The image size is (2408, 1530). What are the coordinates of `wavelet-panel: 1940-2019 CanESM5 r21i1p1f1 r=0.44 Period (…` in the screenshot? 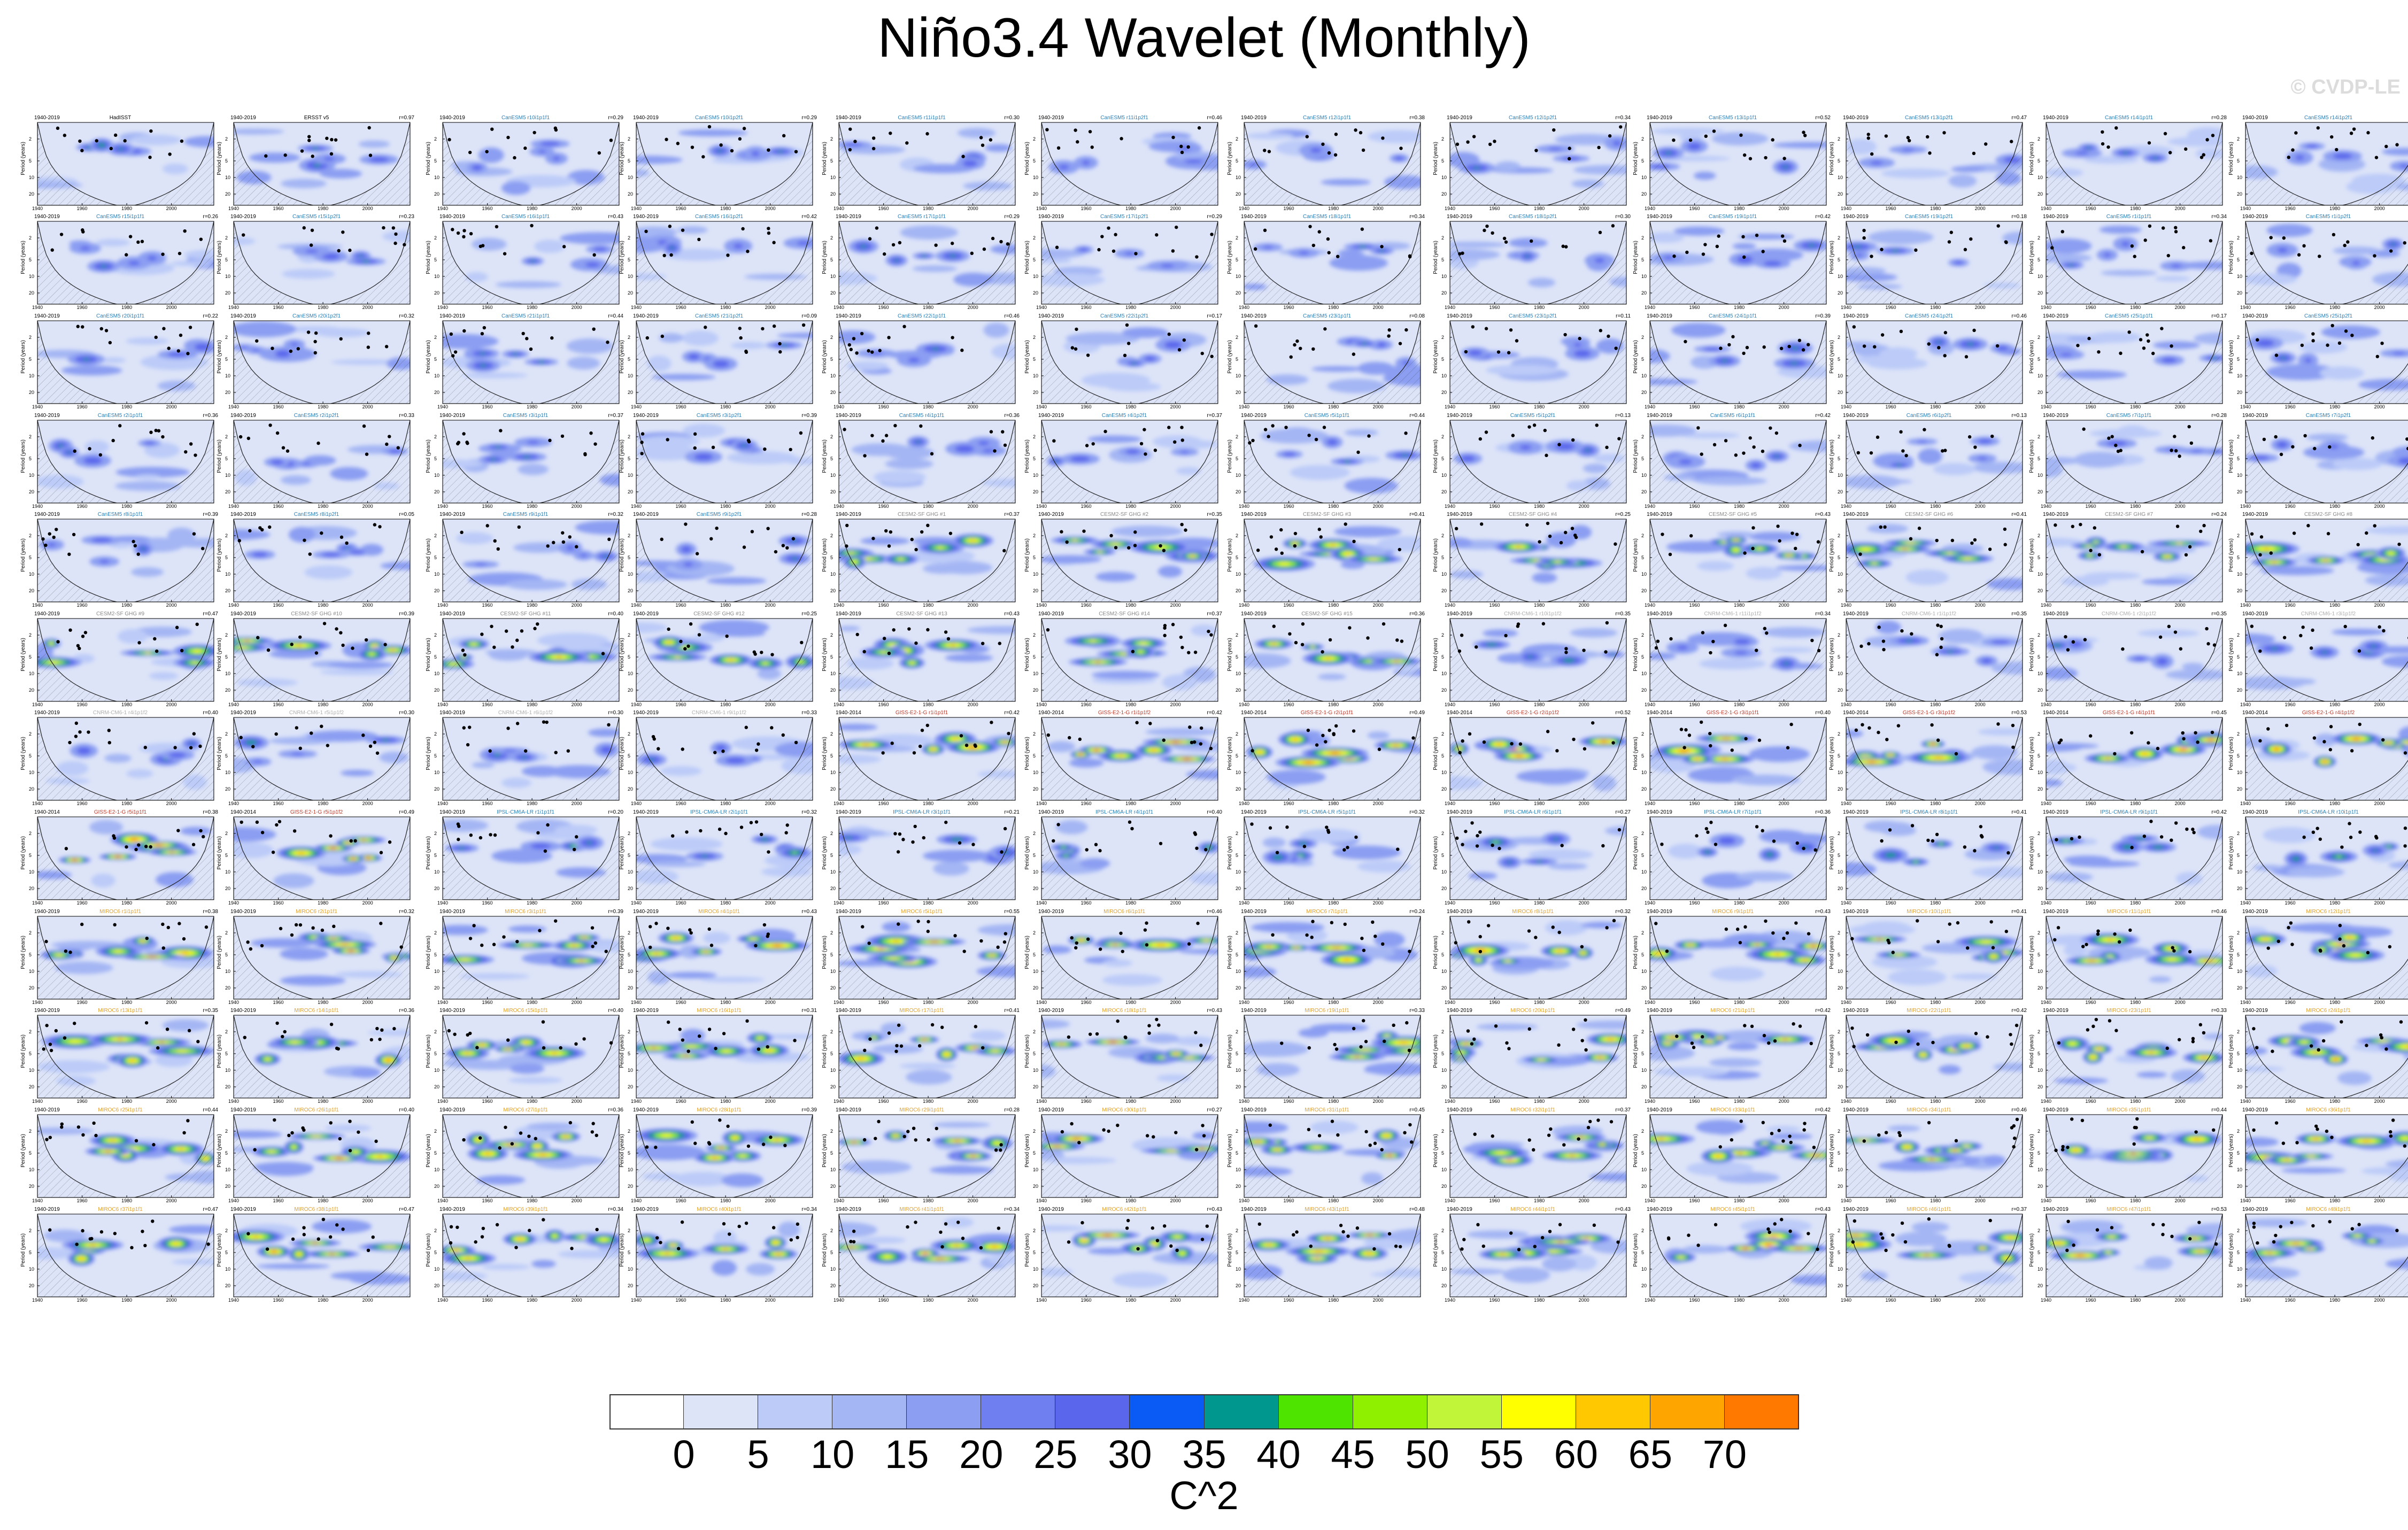 It's located at (525, 361).